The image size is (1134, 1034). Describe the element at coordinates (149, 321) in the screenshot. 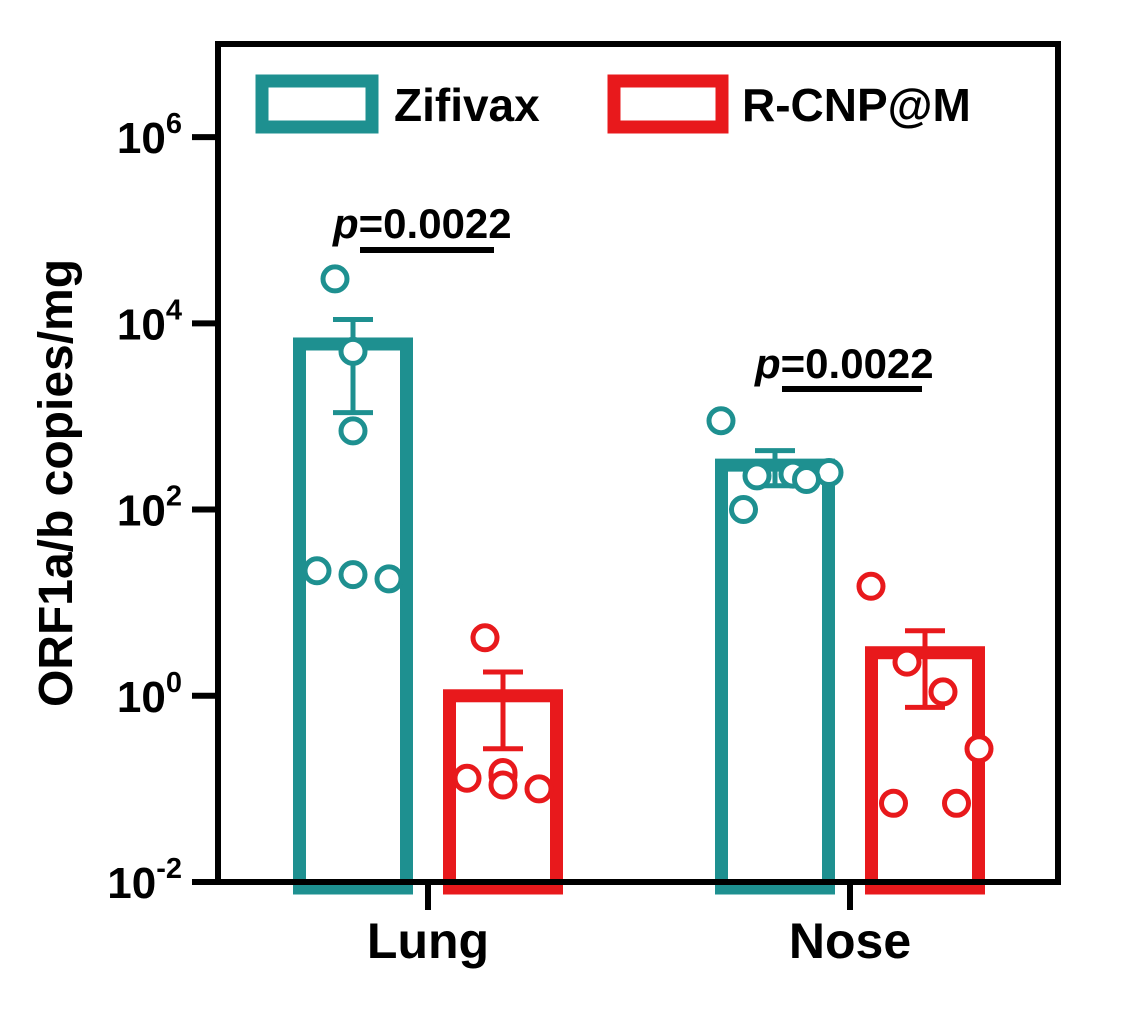

I see `y-tick-label: 10⁴` at that location.